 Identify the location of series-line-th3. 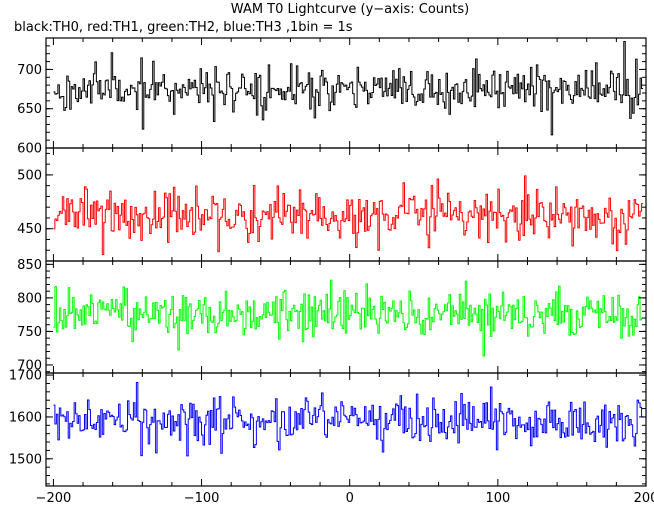
(348, 419).